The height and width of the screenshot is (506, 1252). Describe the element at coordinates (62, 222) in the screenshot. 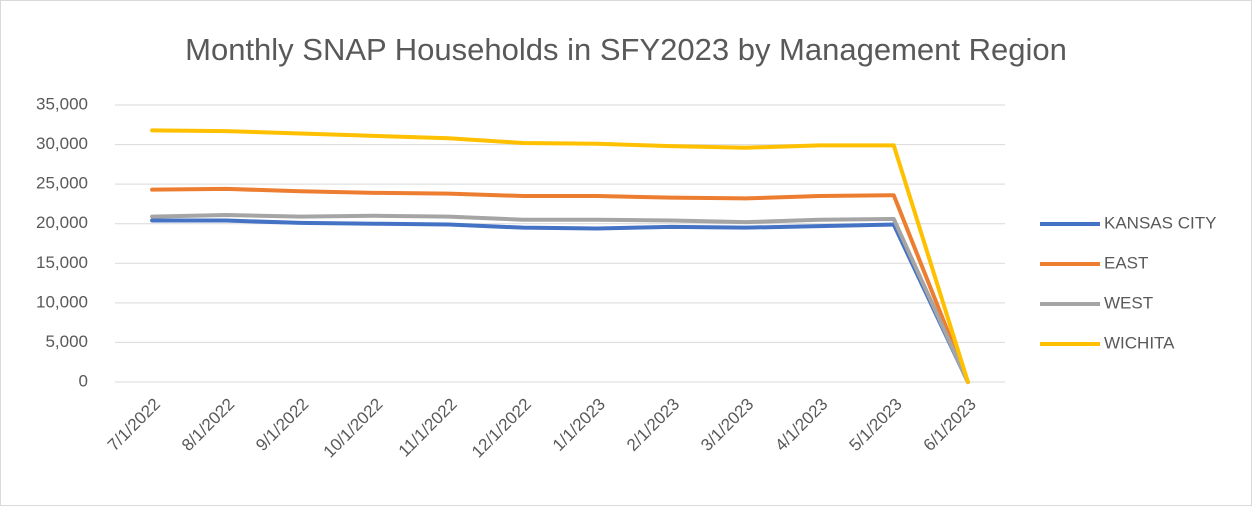

I see `y-tick-label: 20,000` at that location.